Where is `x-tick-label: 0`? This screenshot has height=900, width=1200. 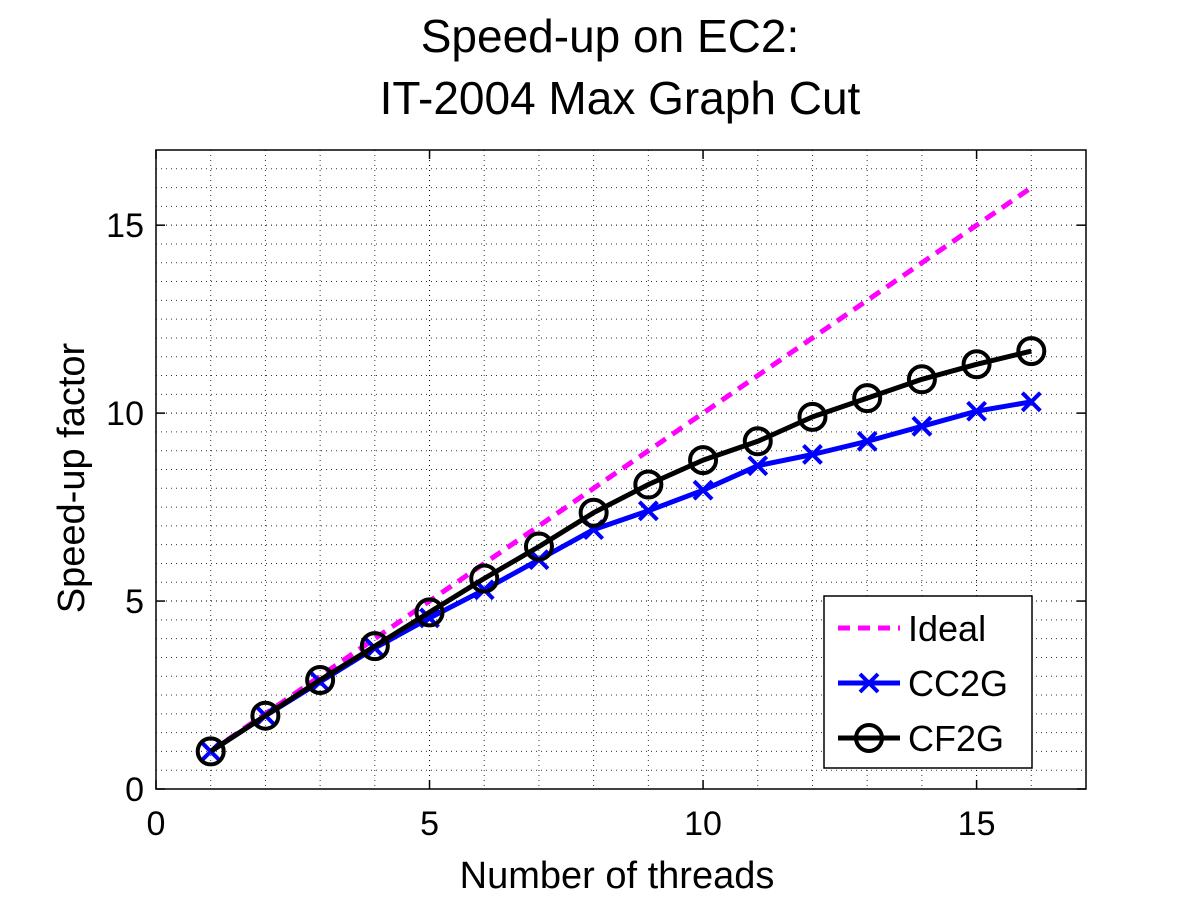 x-tick-label: 0 is located at coordinates (156, 824).